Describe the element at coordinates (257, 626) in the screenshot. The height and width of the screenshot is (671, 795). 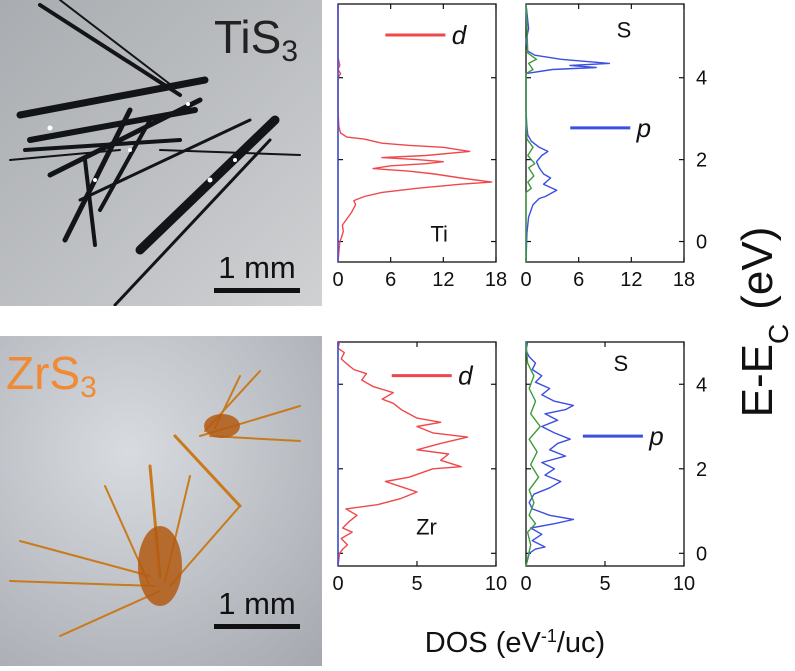
I see `zrs3-scale-line` at that location.